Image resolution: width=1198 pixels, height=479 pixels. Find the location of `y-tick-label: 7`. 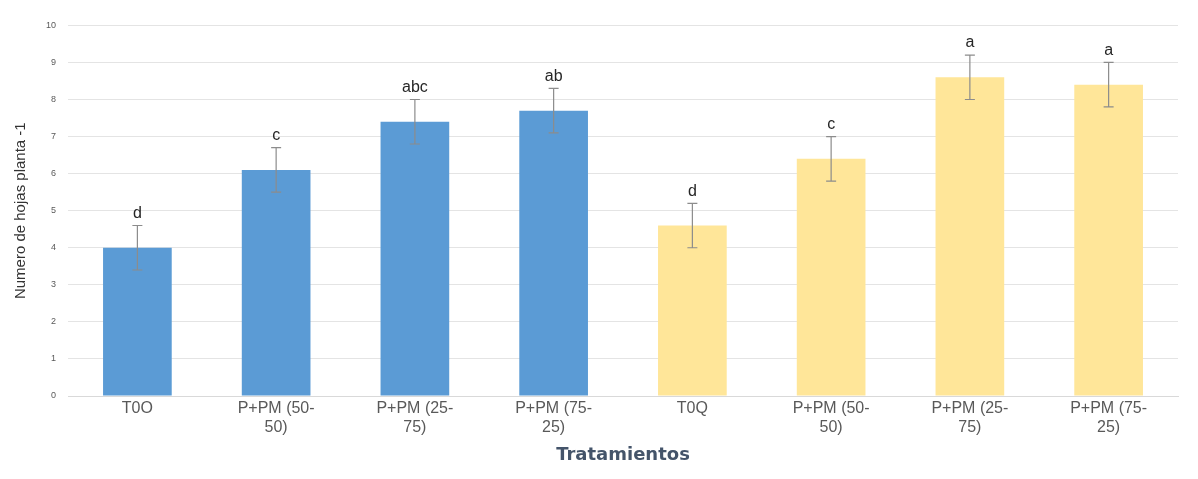

y-tick-label: 7 is located at coordinates (54, 136).